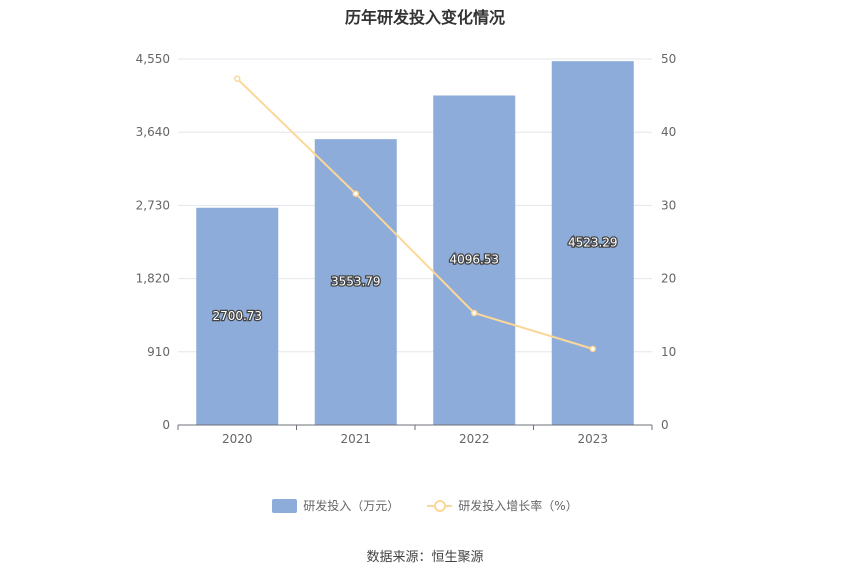  Describe the element at coordinates (425, 505) in the screenshot. I see `legend: 研发投入（万元） 研发投入增长率（%）` at that location.